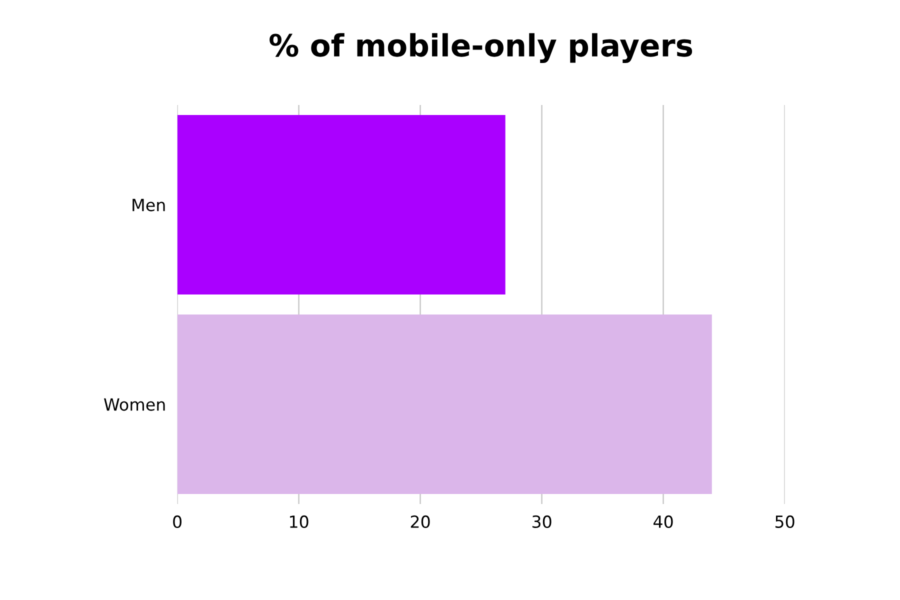 The height and width of the screenshot is (600, 900). Describe the element at coordinates (663, 521) in the screenshot. I see `x-tick-label: 40` at that location.